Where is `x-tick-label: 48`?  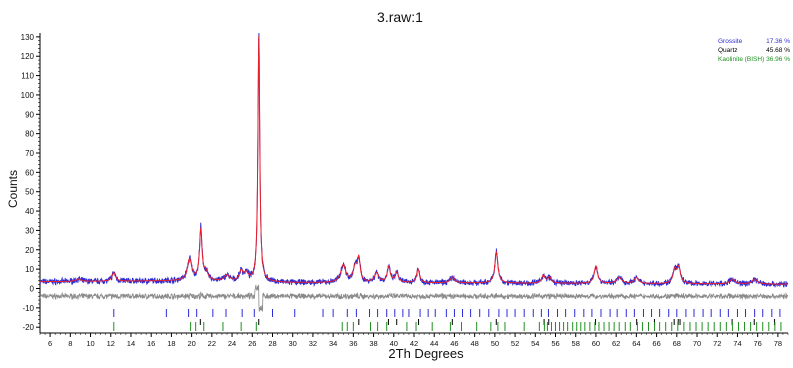 x-tick-label: 48 is located at coordinates (474, 343).